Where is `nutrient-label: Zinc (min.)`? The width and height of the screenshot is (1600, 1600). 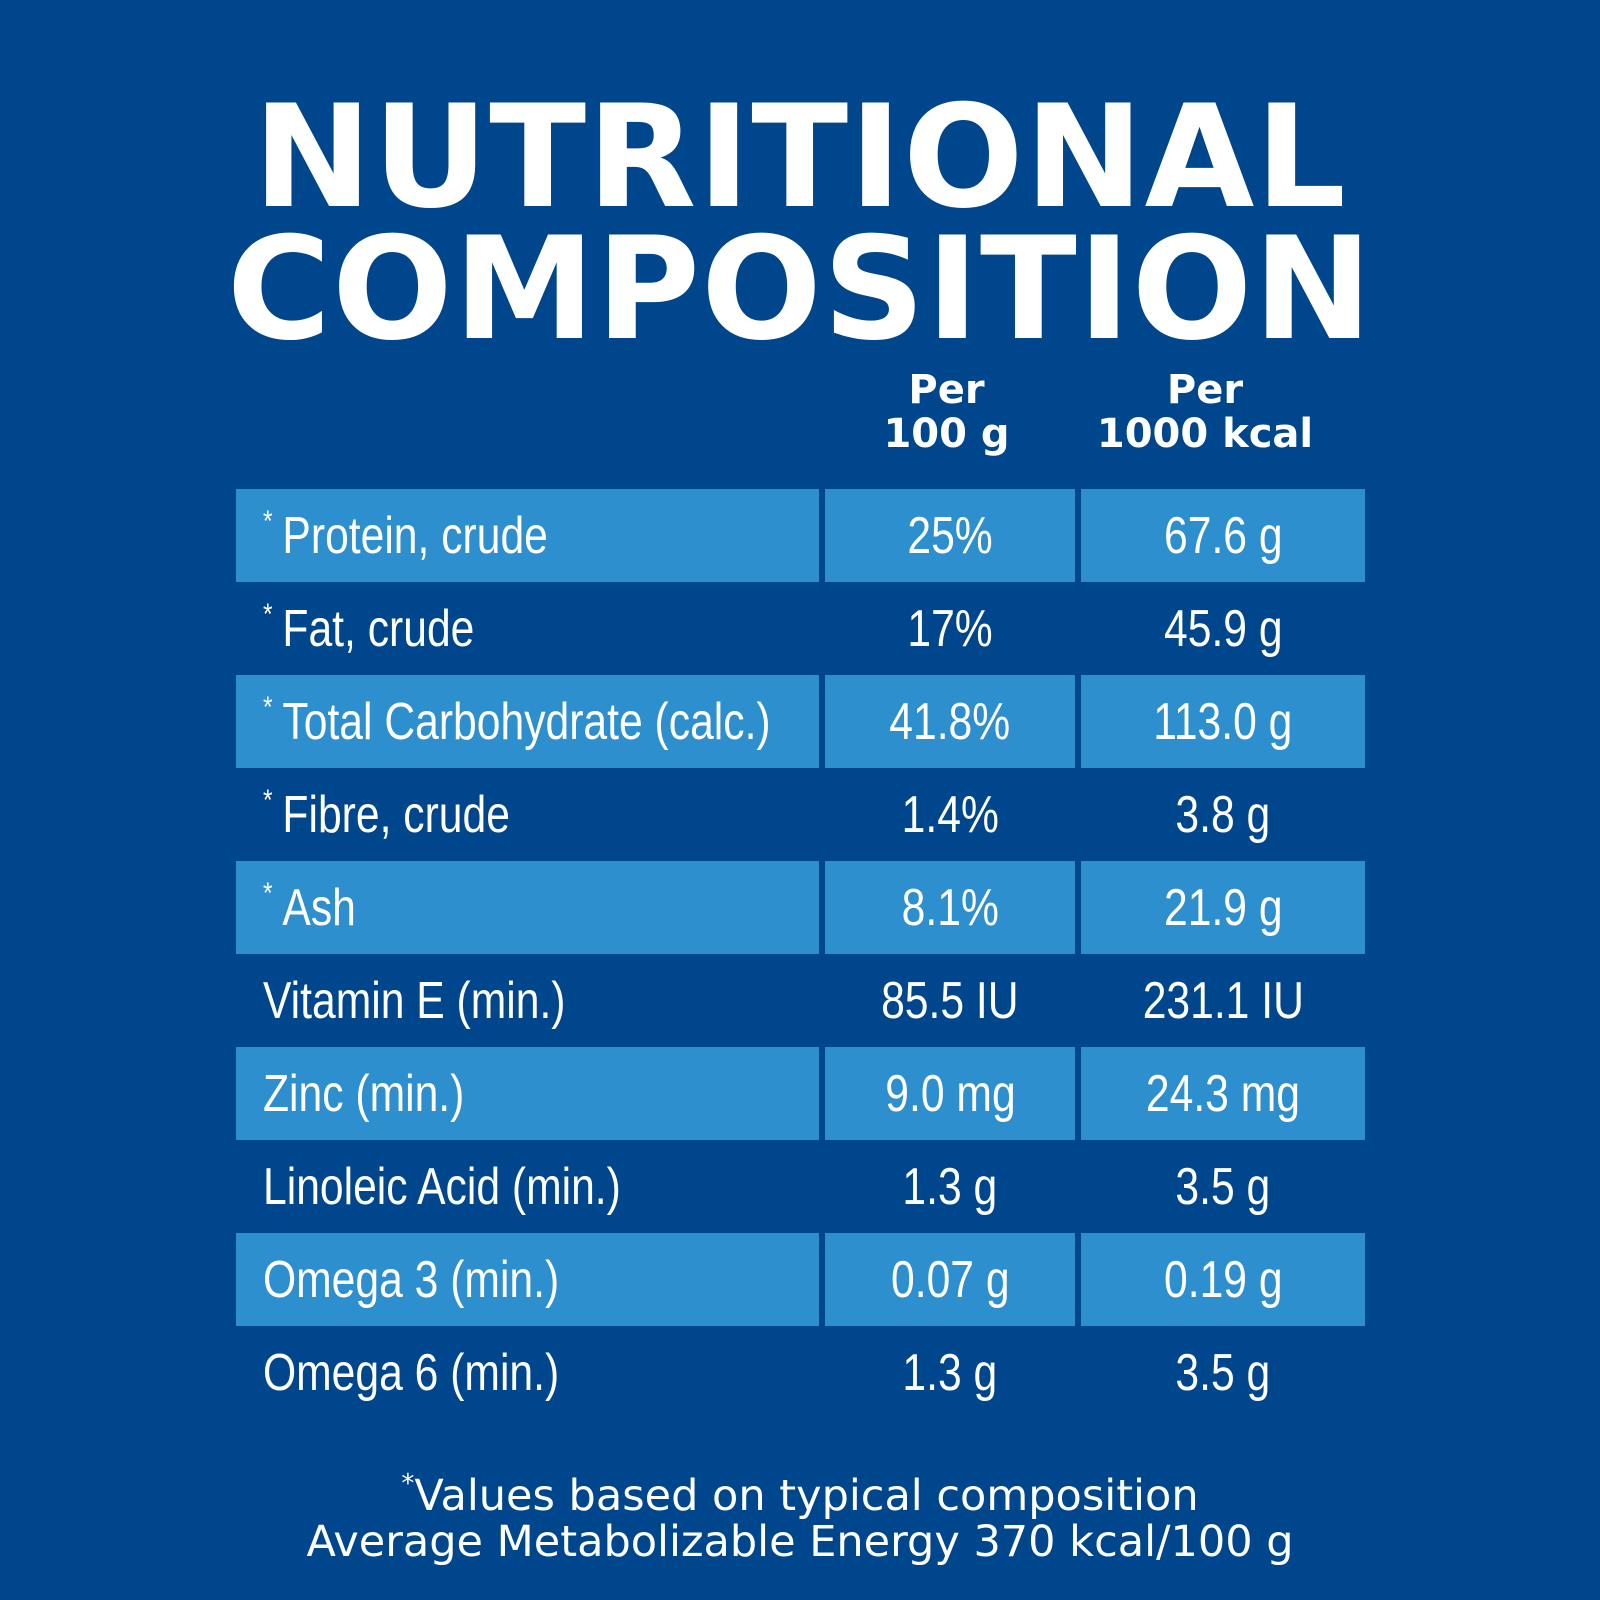 nutrient-label: Zinc (min.) is located at coordinates (364, 1093).